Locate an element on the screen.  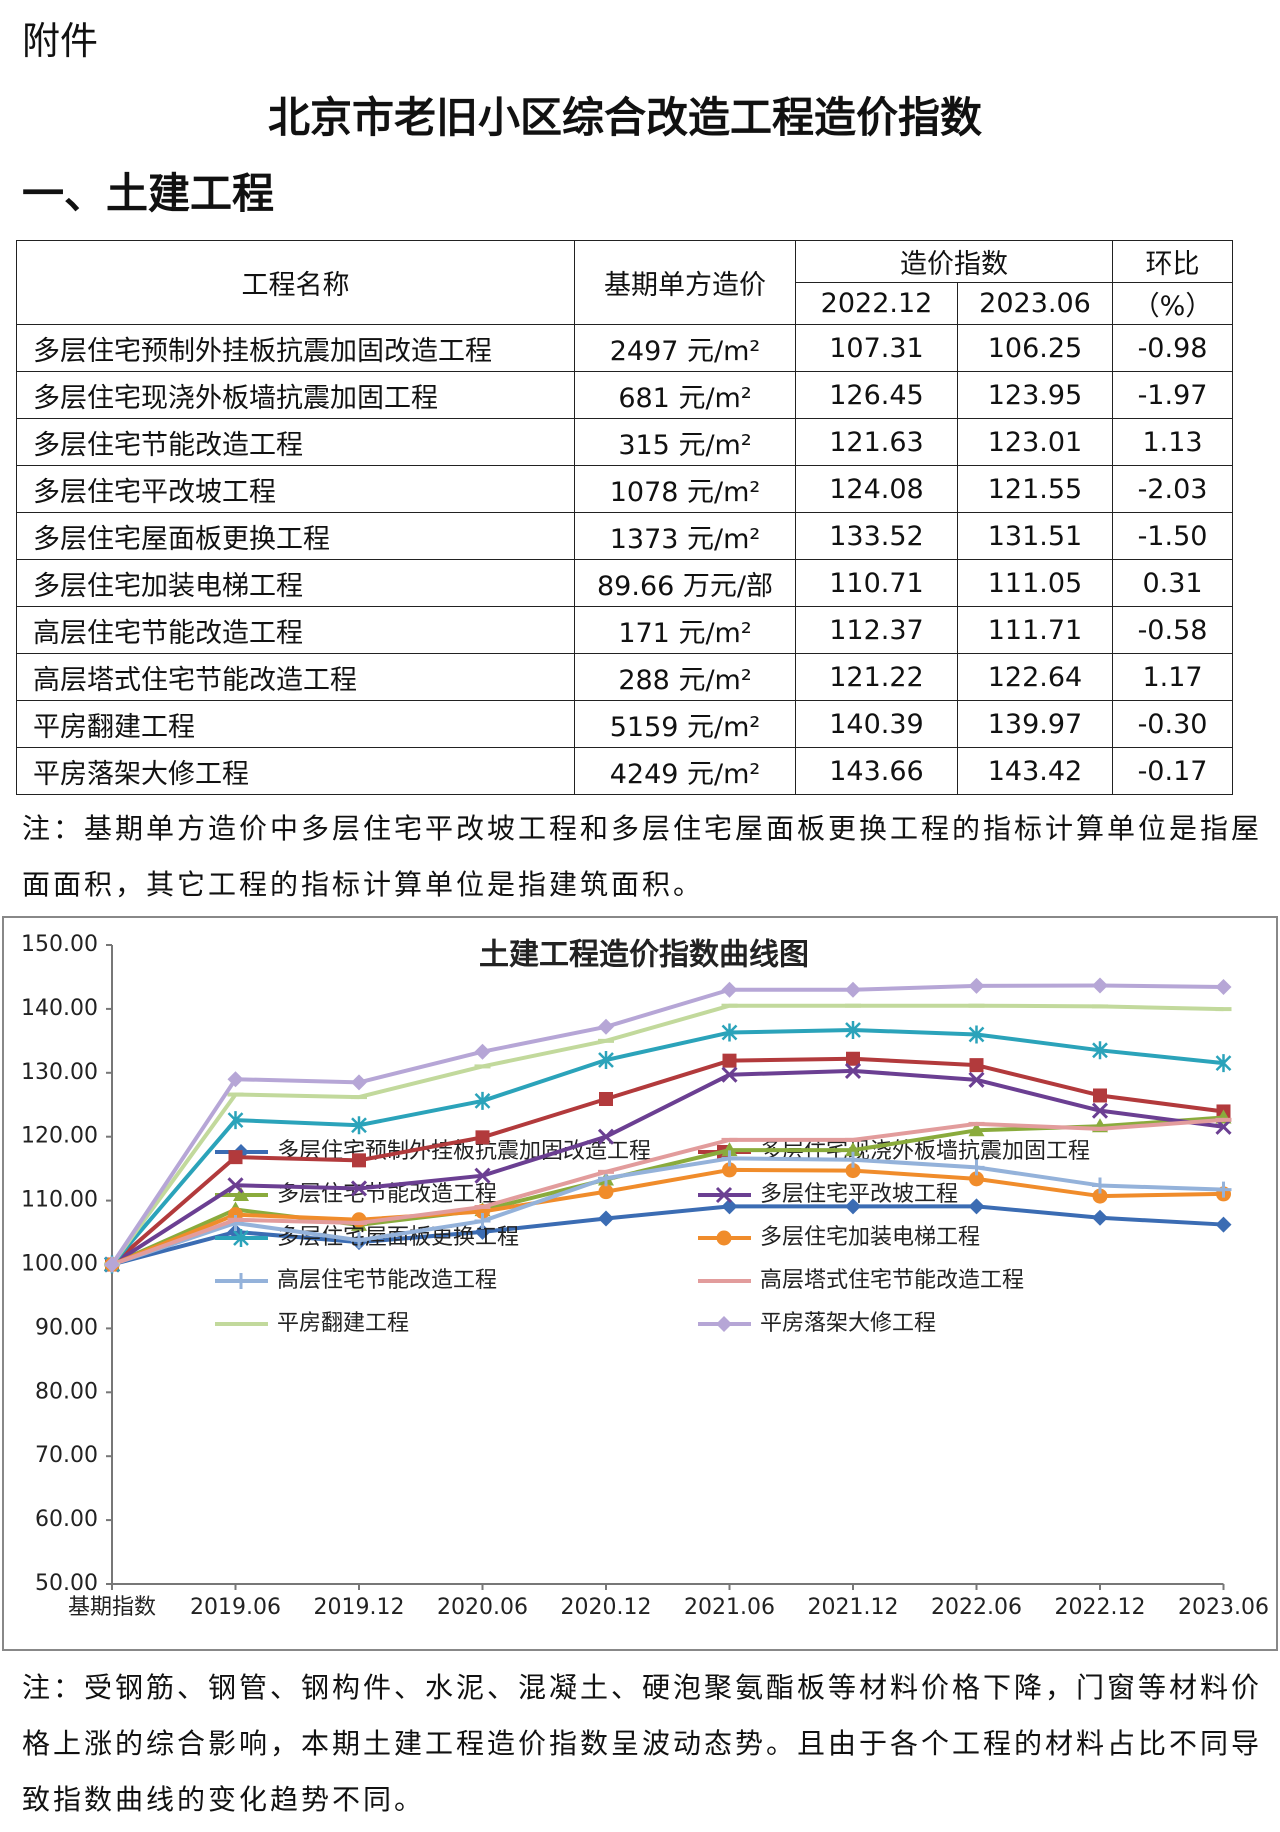
table-cell: -0.30 is located at coordinates (1172, 724).